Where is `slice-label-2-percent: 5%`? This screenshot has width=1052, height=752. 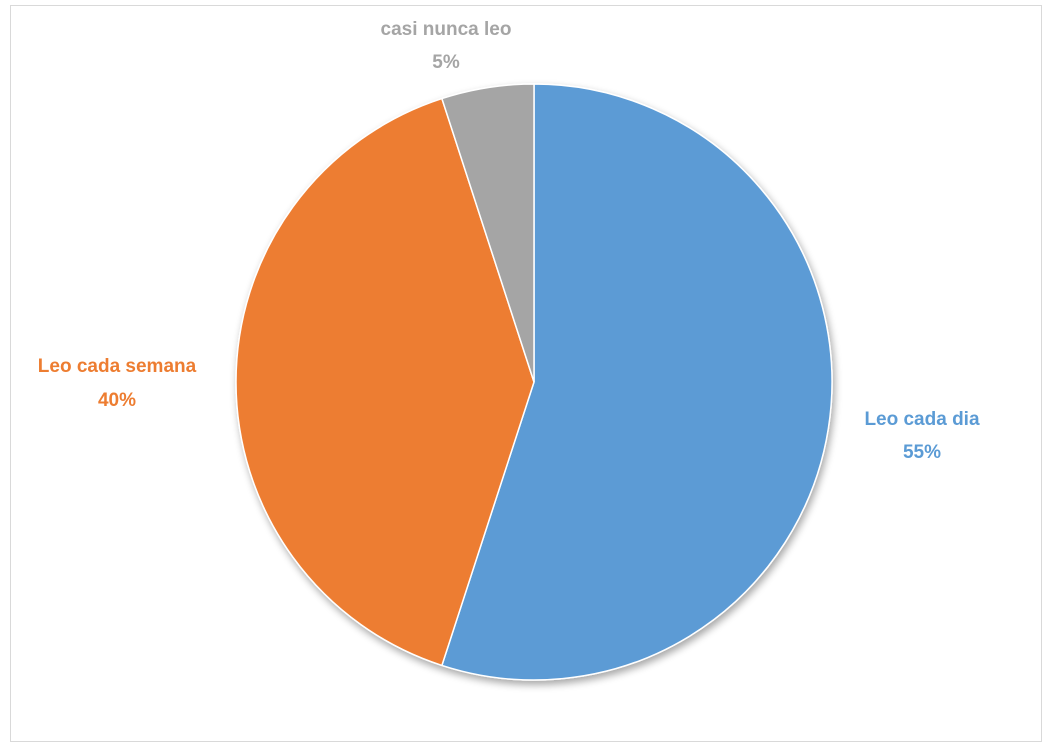
slice-label-2-percent: 5% is located at coordinates (446, 62).